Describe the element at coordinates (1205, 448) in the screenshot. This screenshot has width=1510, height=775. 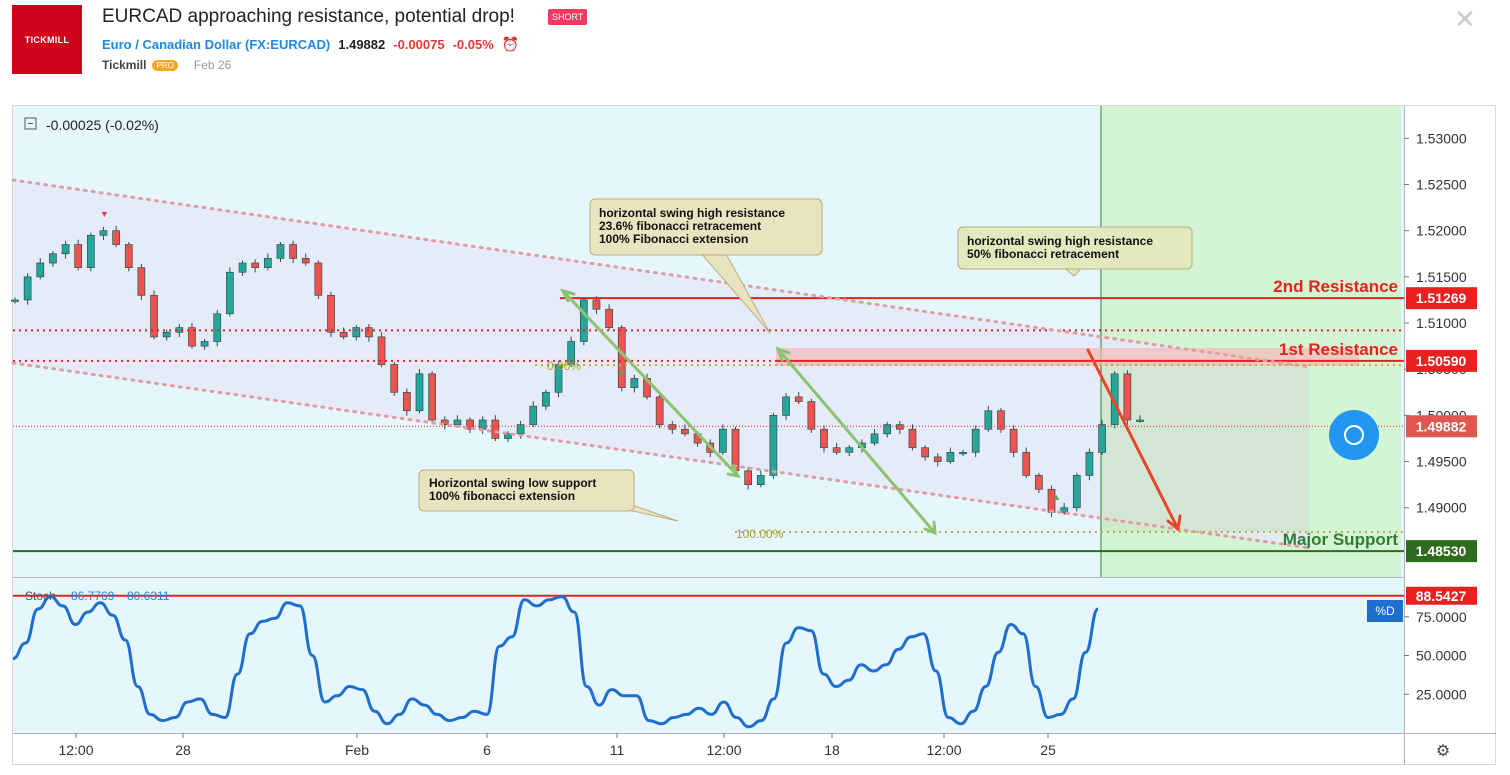
I see `short-zone` at that location.